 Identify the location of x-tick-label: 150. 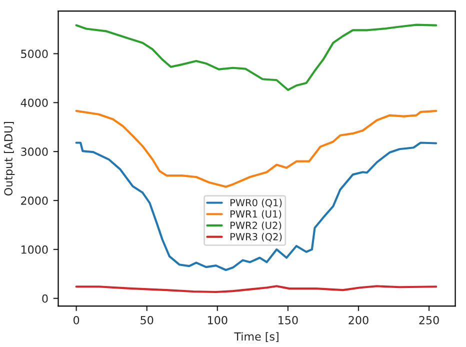
(288, 320).